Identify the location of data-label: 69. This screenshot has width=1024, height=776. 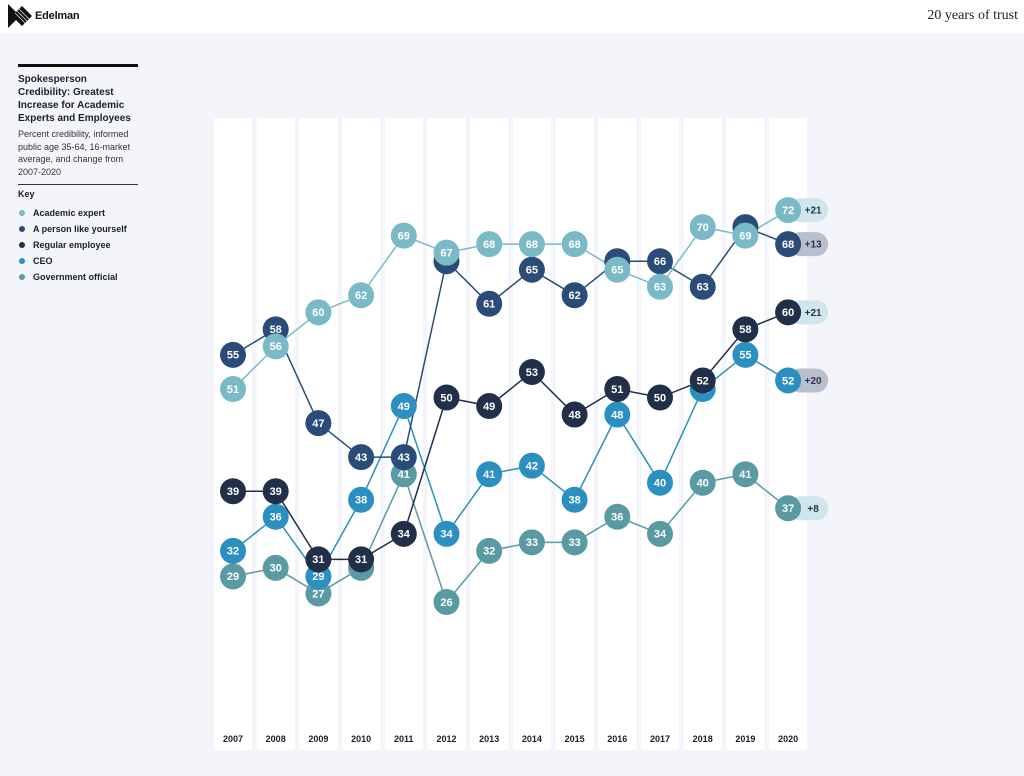
(745, 236).